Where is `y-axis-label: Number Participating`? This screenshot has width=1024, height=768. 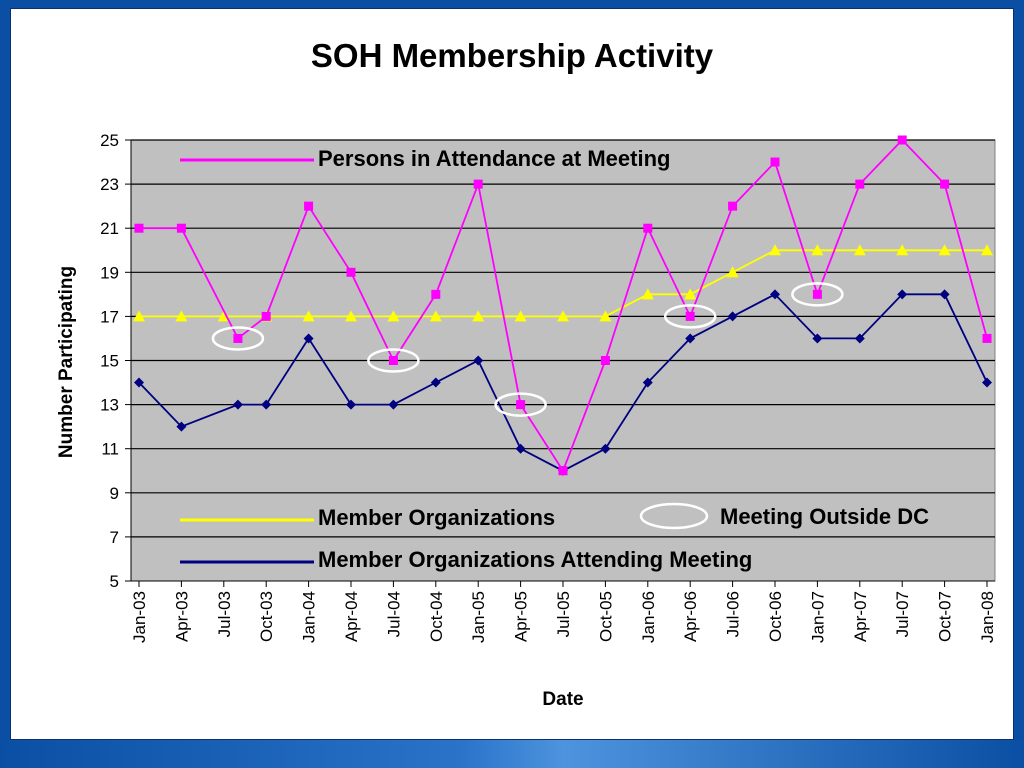
y-axis-label: Number Participating is located at coordinates (66, 362).